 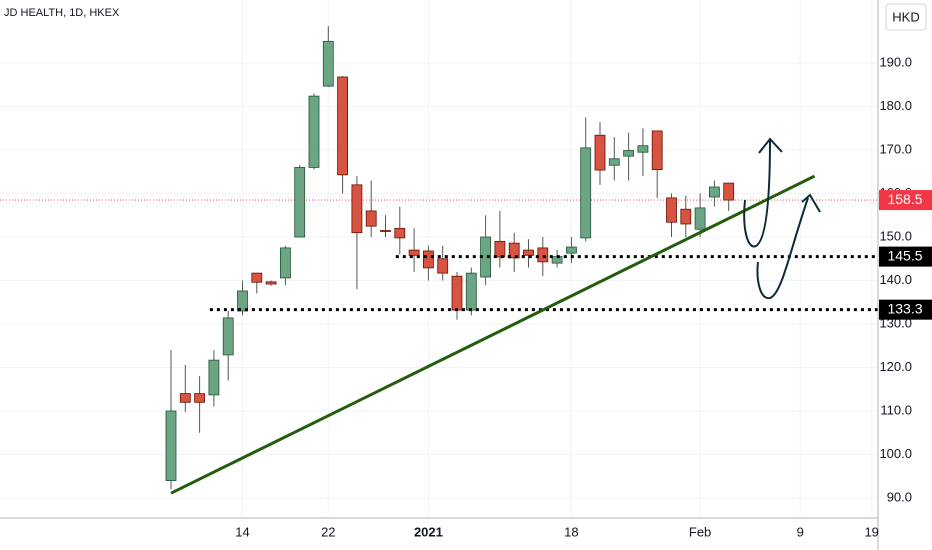 What do you see at coordinates (800, 531) in the screenshot?
I see `x-tick-label: 9` at bounding box center [800, 531].